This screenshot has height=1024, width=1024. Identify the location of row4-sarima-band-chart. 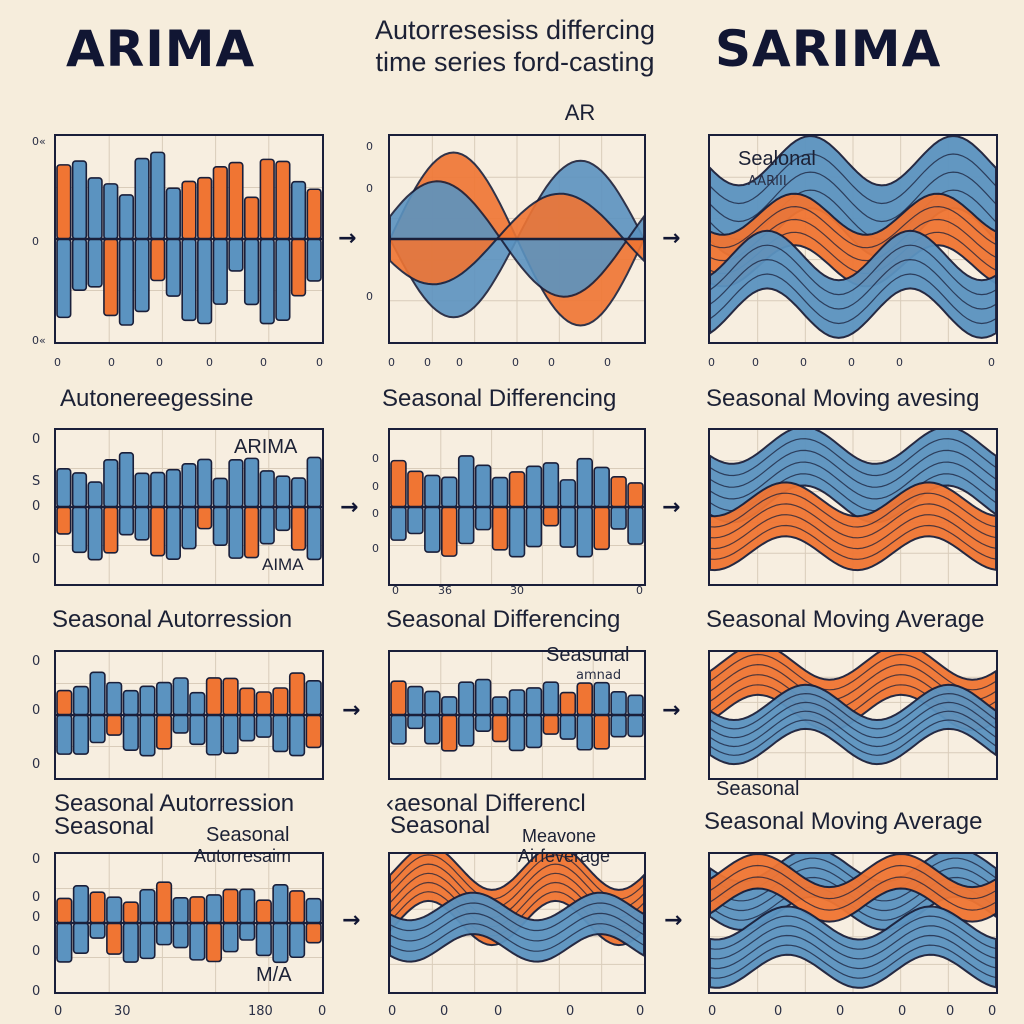
(853, 923).